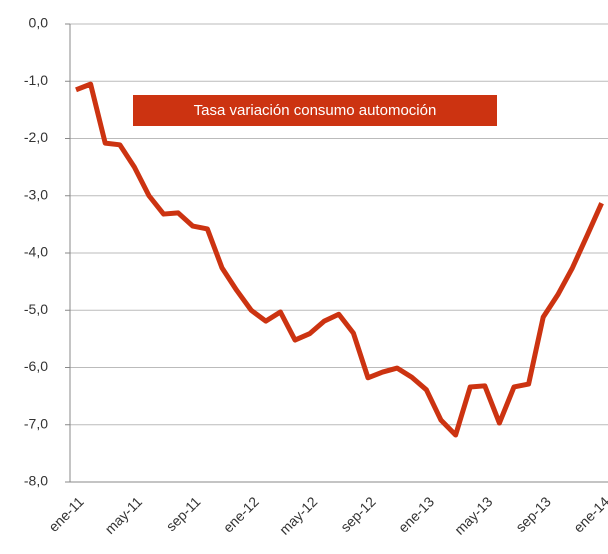 The height and width of the screenshot is (554, 608). What do you see at coordinates (533, 514) in the screenshot?
I see `x-tick-label: sep-13` at bounding box center [533, 514].